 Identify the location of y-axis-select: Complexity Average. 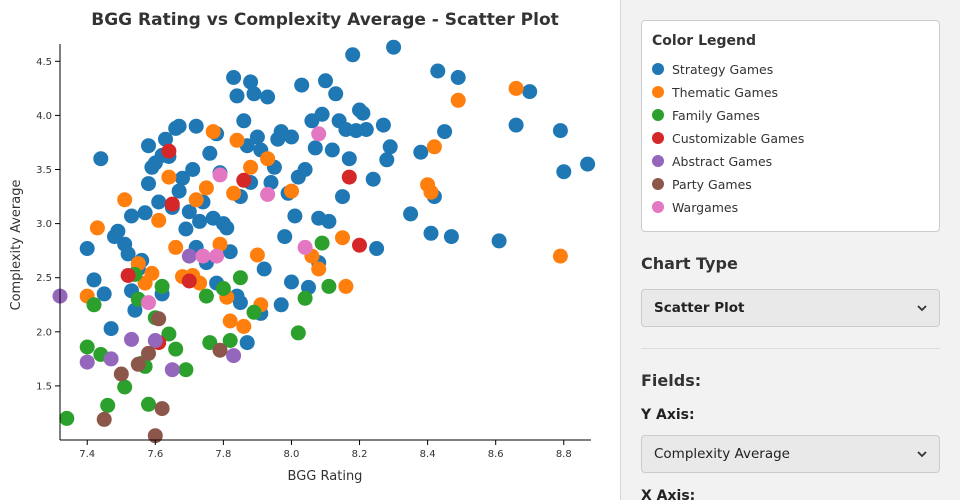
(790, 454).